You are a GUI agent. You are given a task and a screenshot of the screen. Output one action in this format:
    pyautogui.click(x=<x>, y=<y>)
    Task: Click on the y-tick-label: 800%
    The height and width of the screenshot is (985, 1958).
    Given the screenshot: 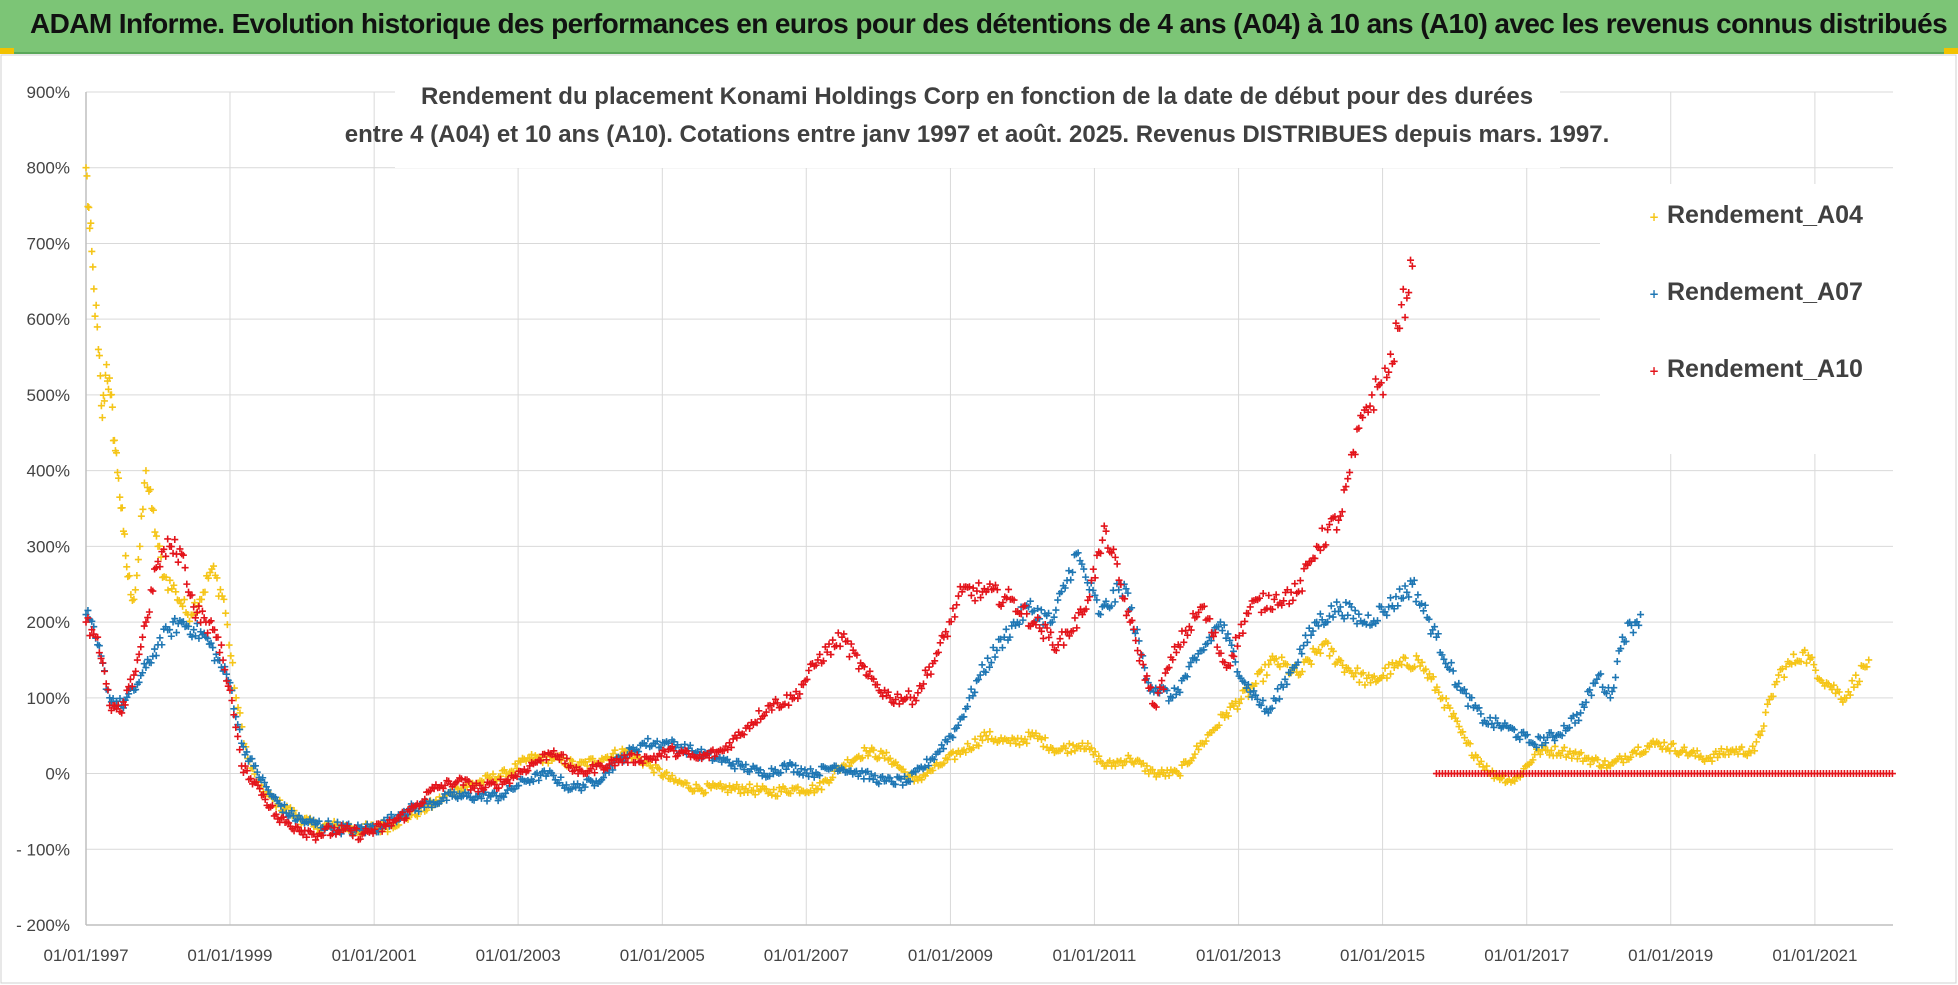 What is the action you would take?
    pyautogui.click(x=48, y=168)
    